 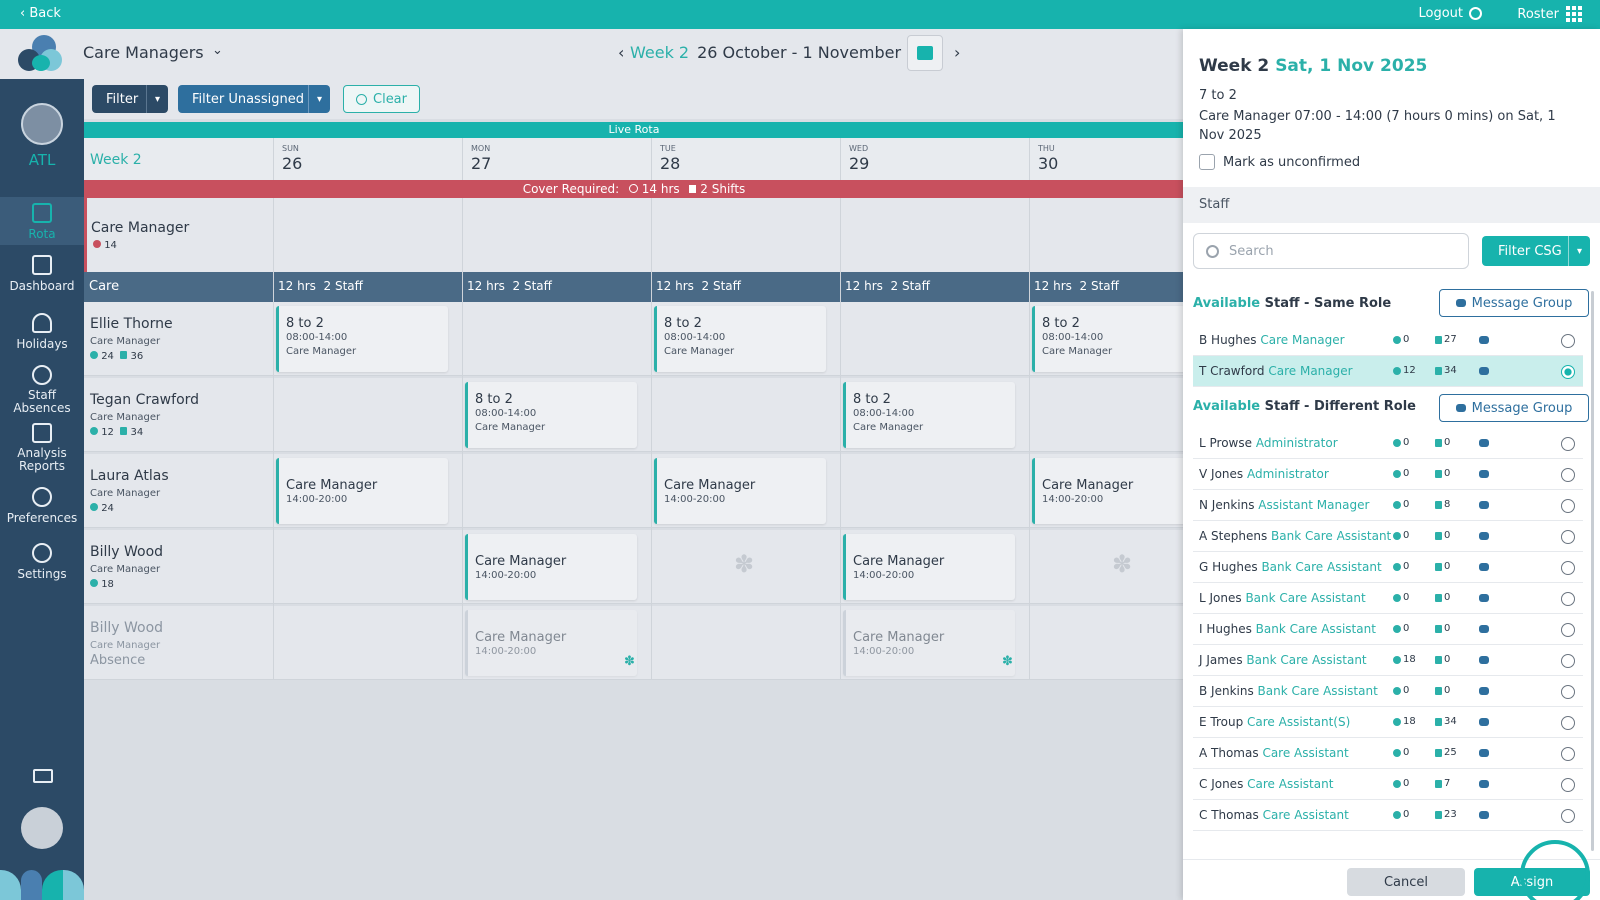 What do you see at coordinates (42, 221) in the screenshot?
I see `sidebar-item-rota: Rota` at bounding box center [42, 221].